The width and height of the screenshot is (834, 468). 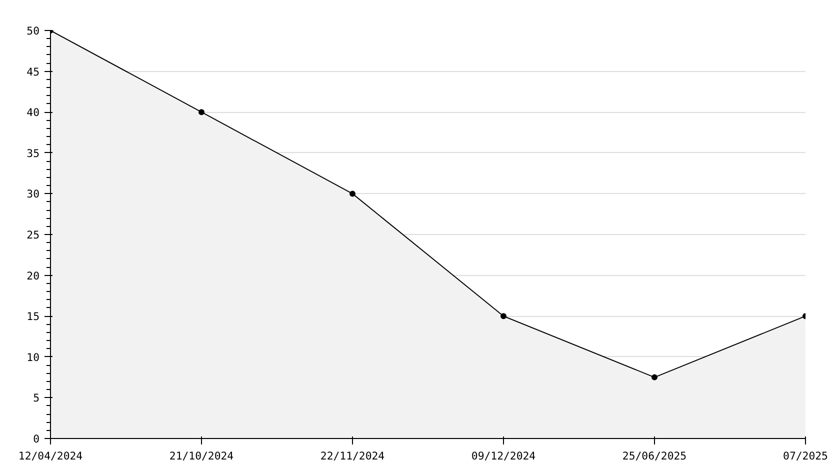 What do you see at coordinates (654, 456) in the screenshot?
I see `x-tick-label: 25/06/2025` at bounding box center [654, 456].